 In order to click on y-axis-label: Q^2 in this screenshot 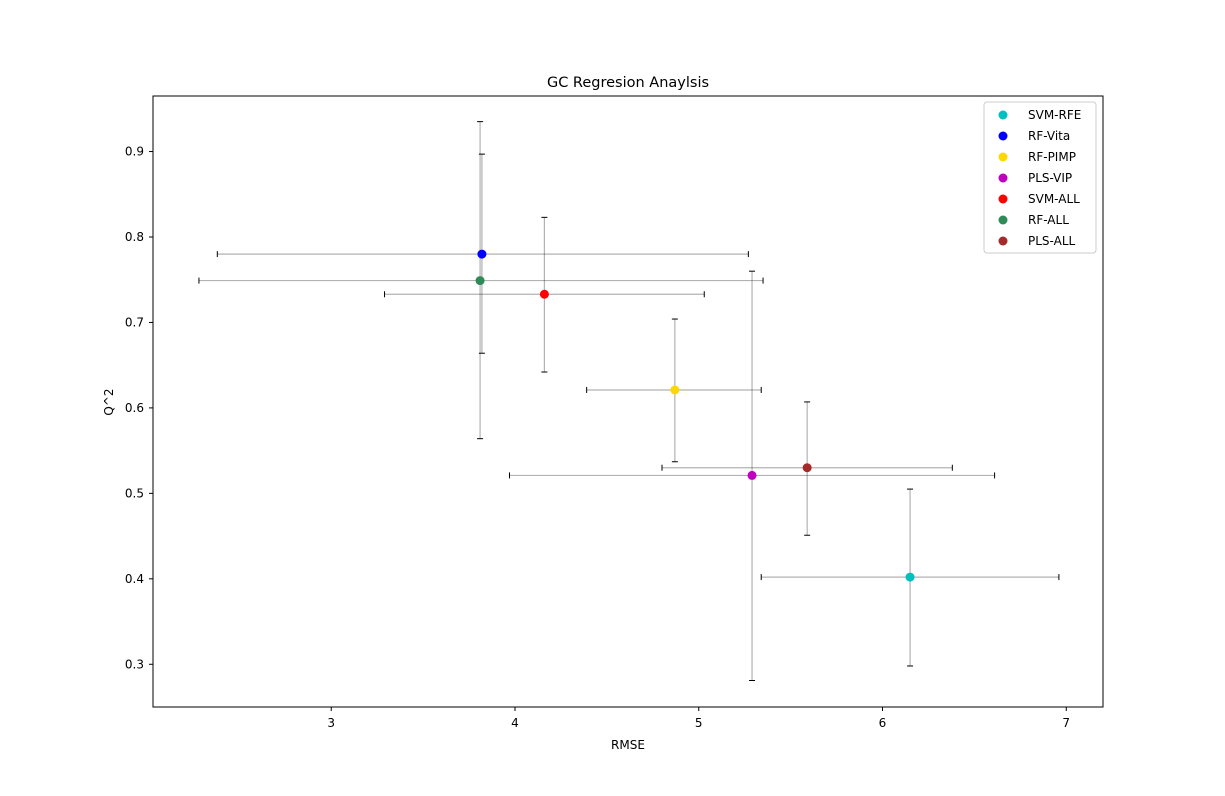, I will do `click(109, 401)`.